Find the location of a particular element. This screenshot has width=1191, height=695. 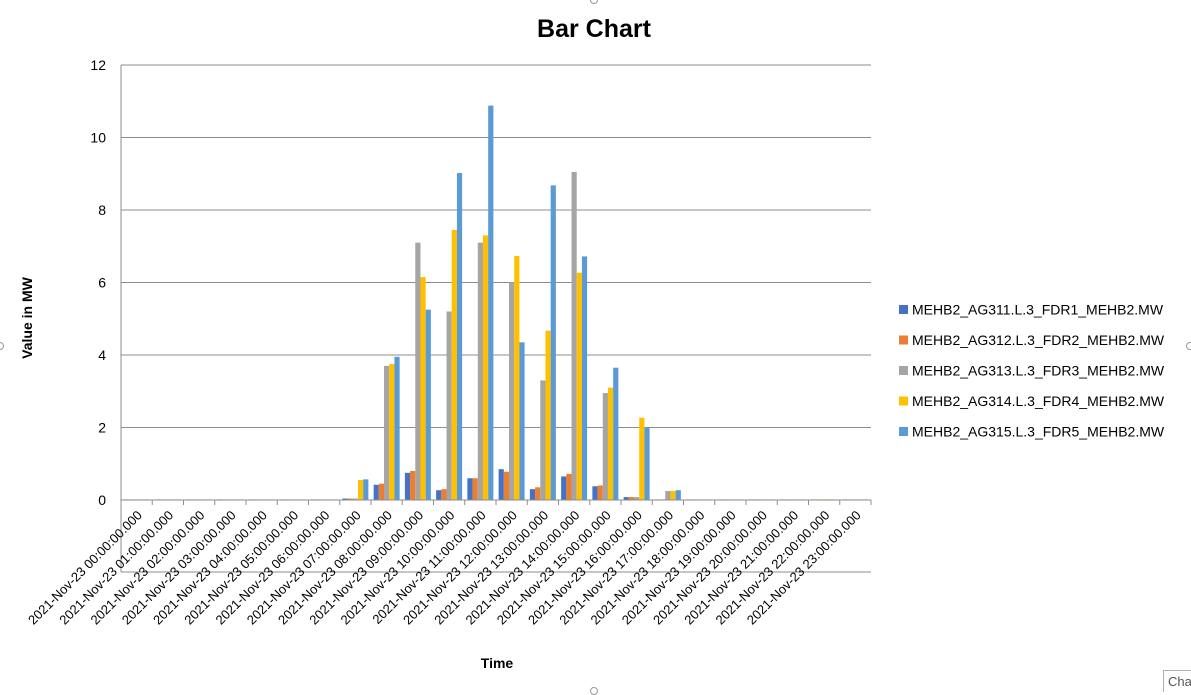

legend-label: MEHB2_AG315.L.3_FDR5_MEHB2.MW is located at coordinates (1038, 432).